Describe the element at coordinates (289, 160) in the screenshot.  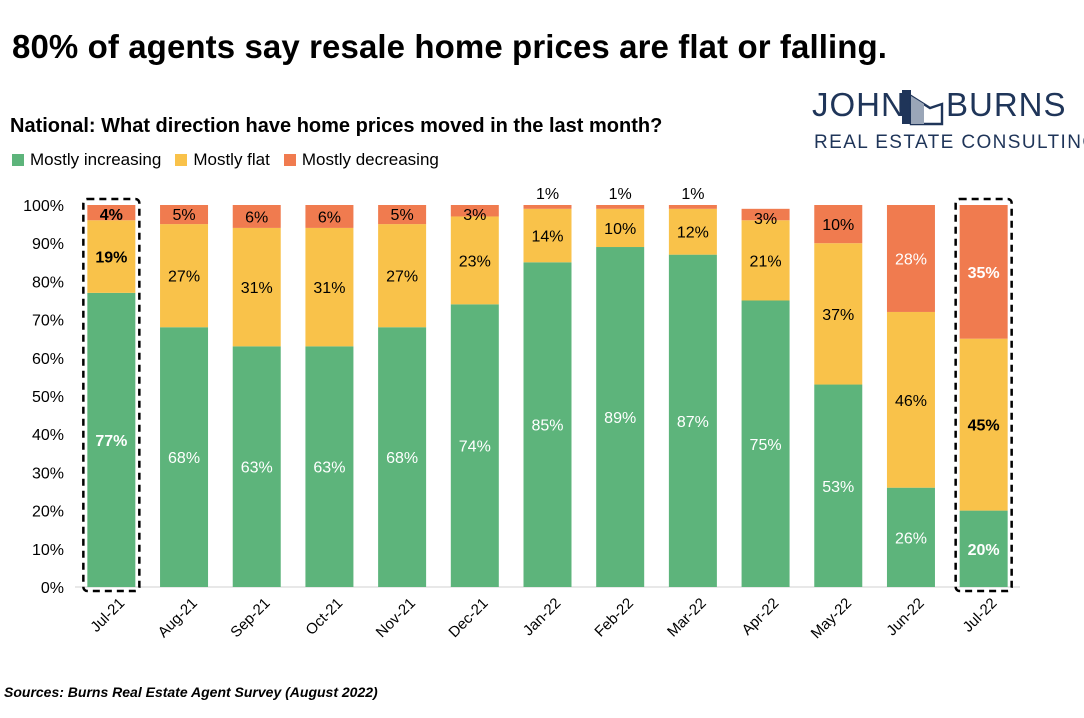
I see `legend-swatch-decreasing` at that location.